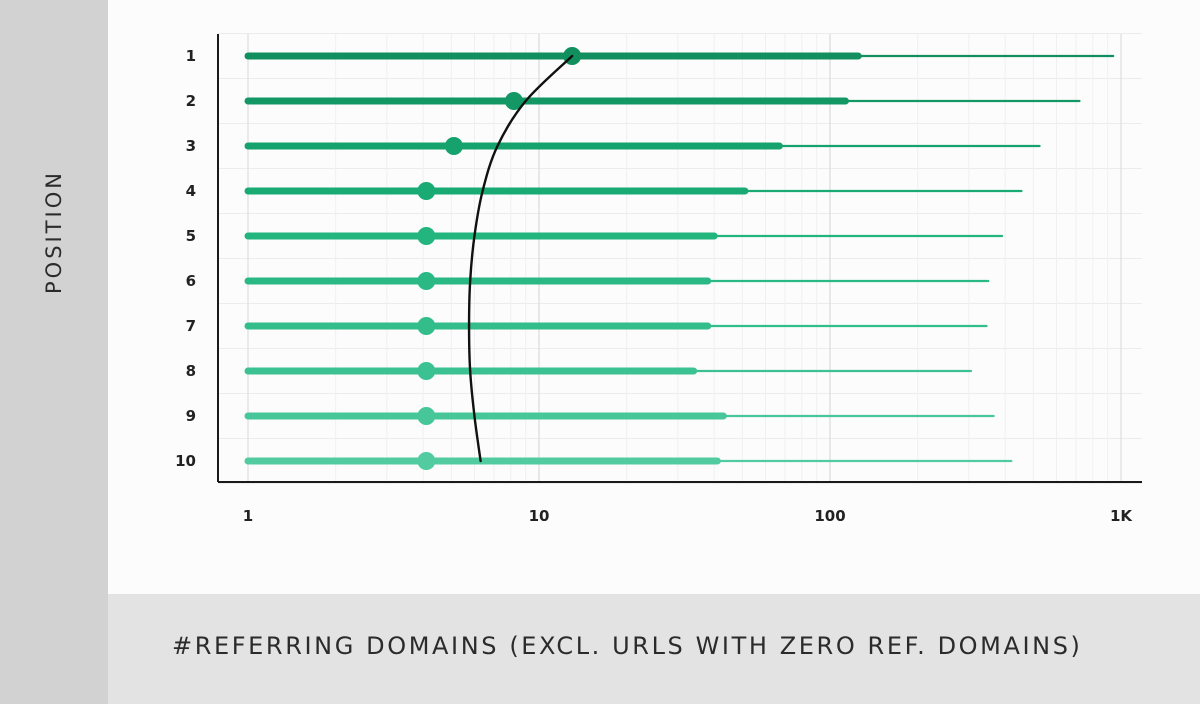 This screenshot has height=704, width=1200. I want to click on trend-curve, so click(520, 258).